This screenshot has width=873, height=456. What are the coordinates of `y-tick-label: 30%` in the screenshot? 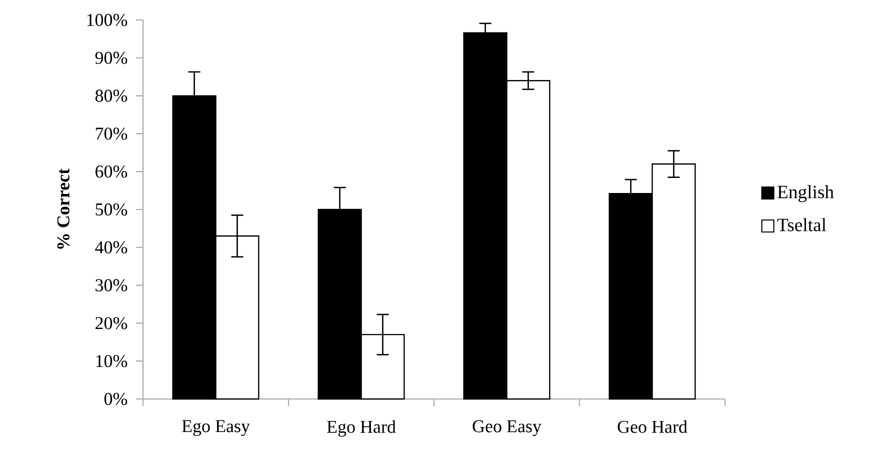 It's located at (112, 285).